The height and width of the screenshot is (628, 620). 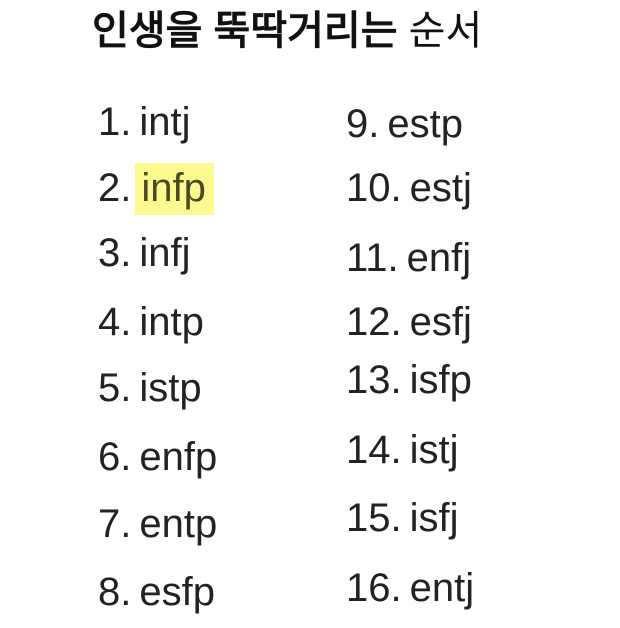 I want to click on rank-number: 2., so click(x=115, y=188).